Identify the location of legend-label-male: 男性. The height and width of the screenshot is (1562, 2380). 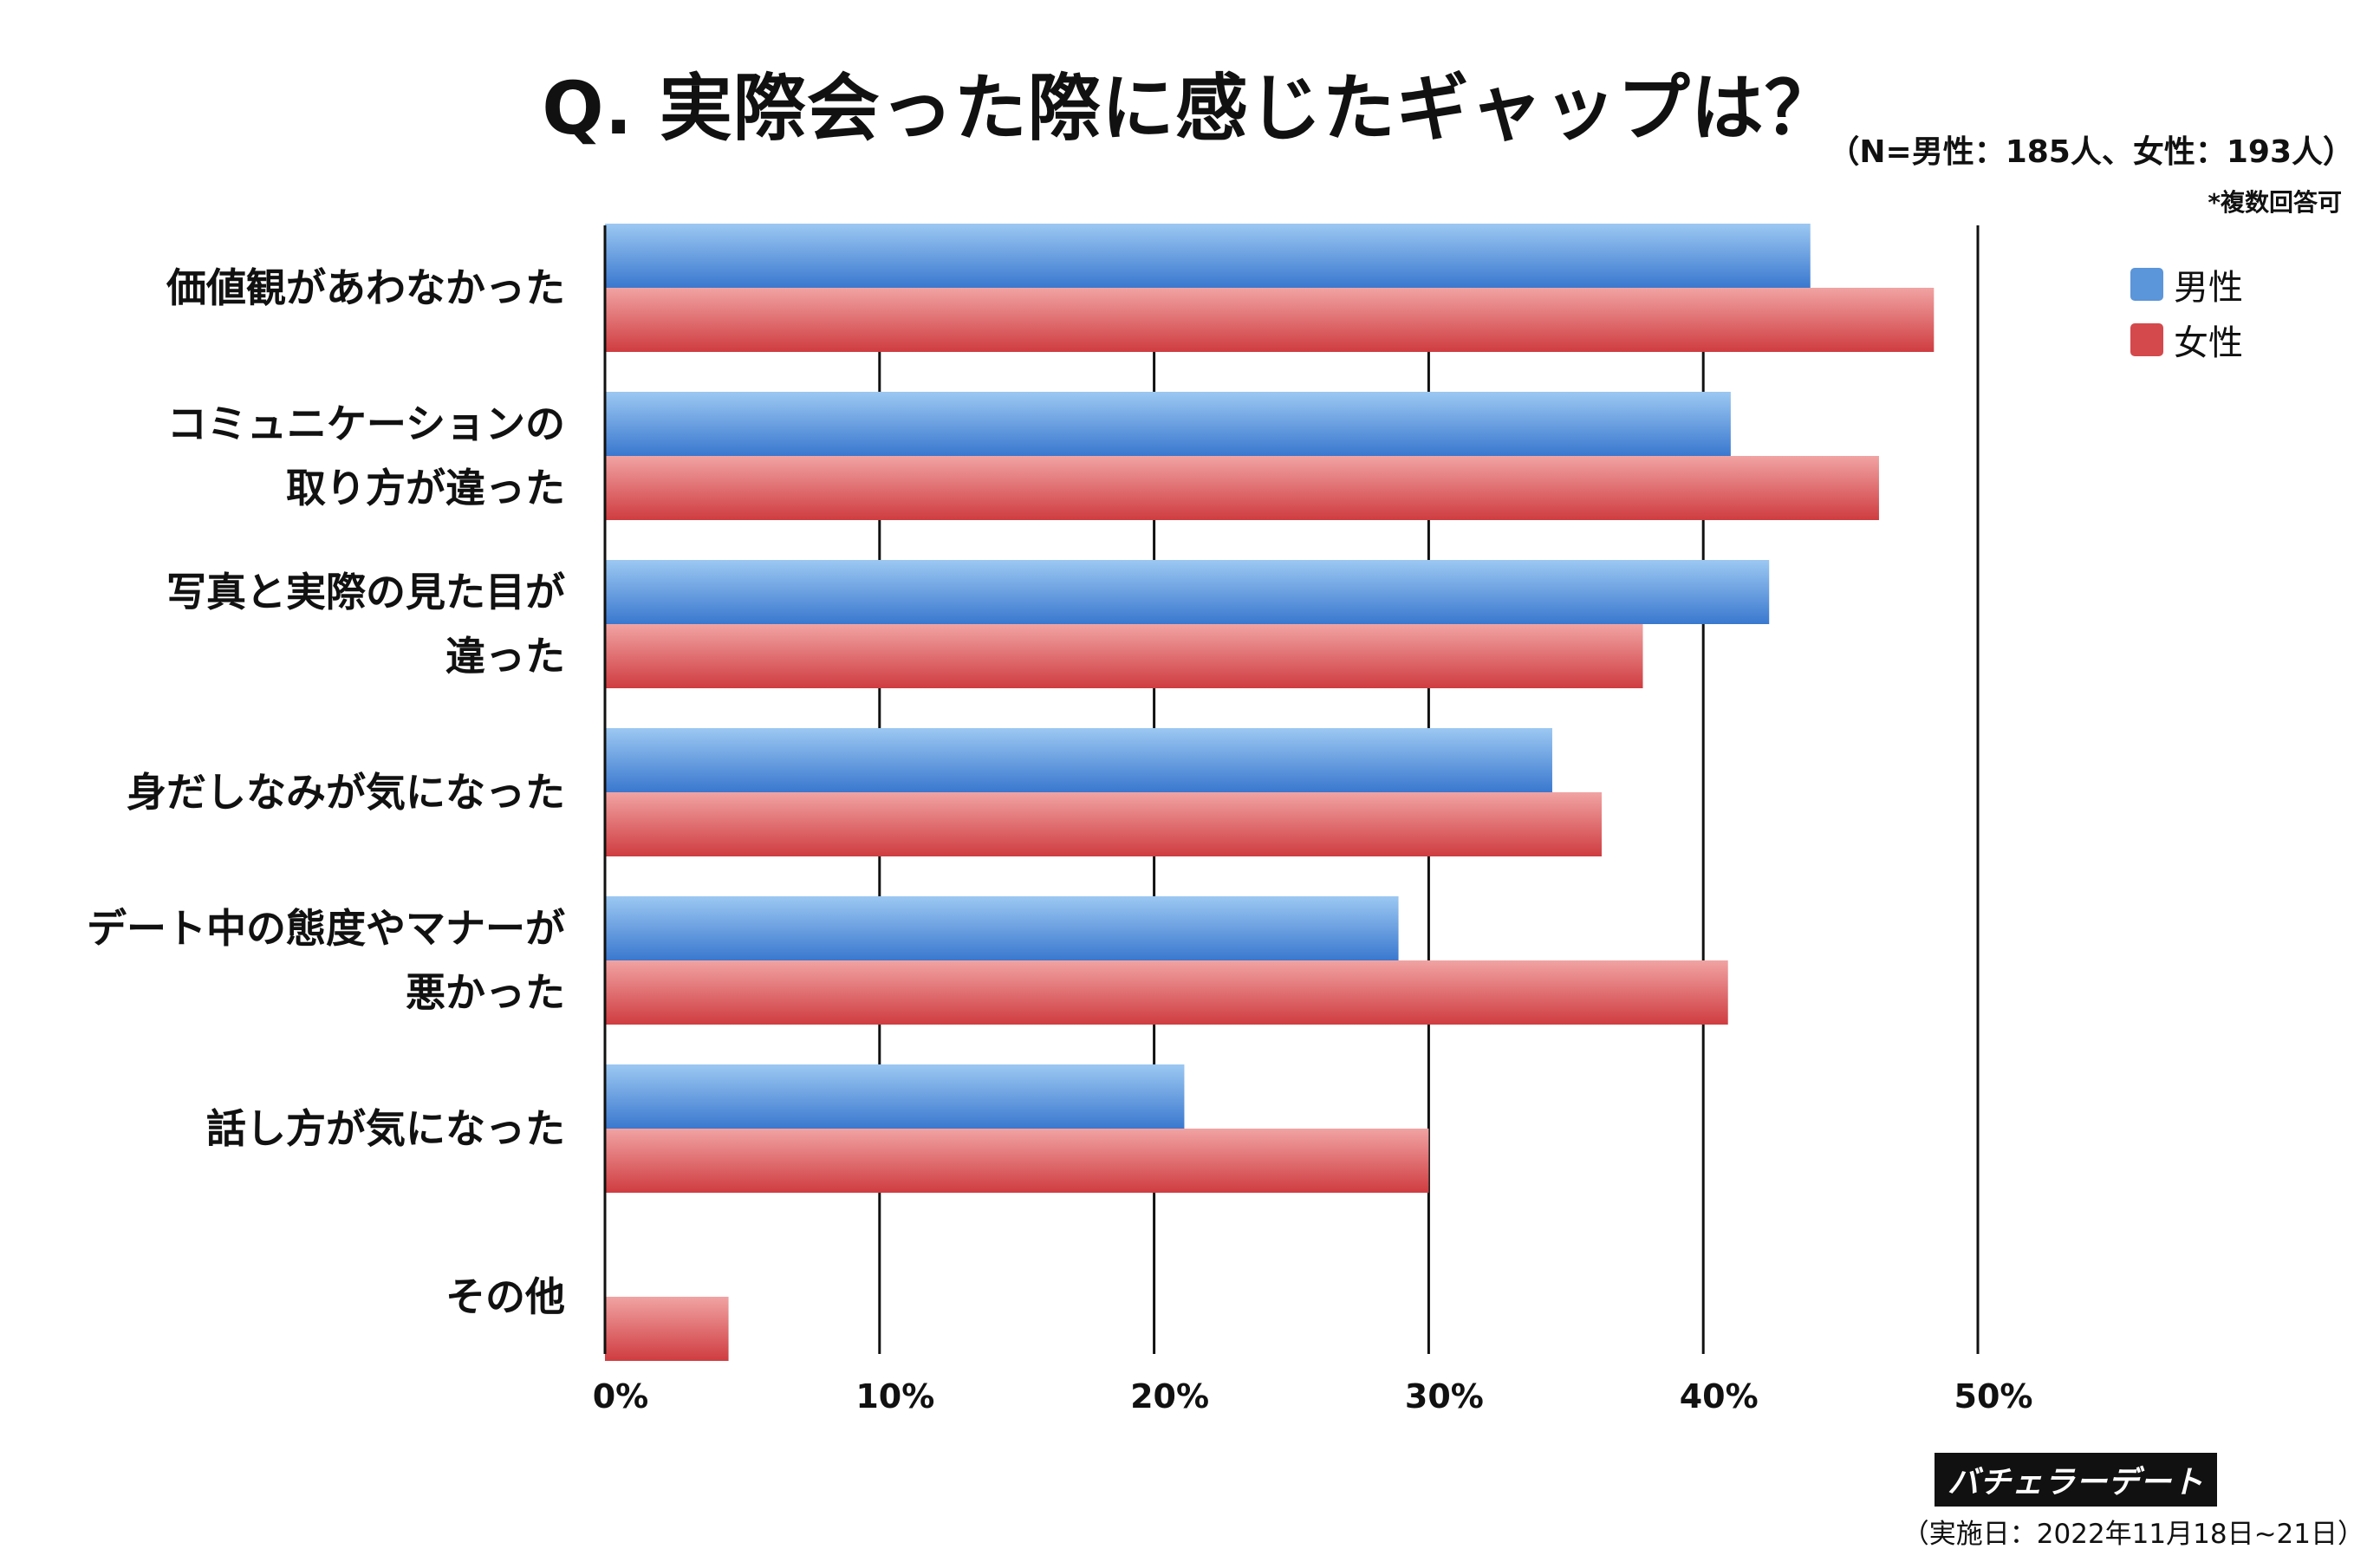
(2208, 288).